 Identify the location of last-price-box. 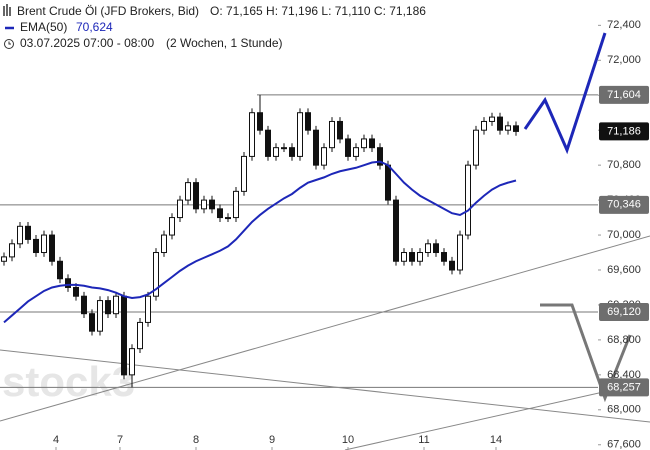
(624, 131).